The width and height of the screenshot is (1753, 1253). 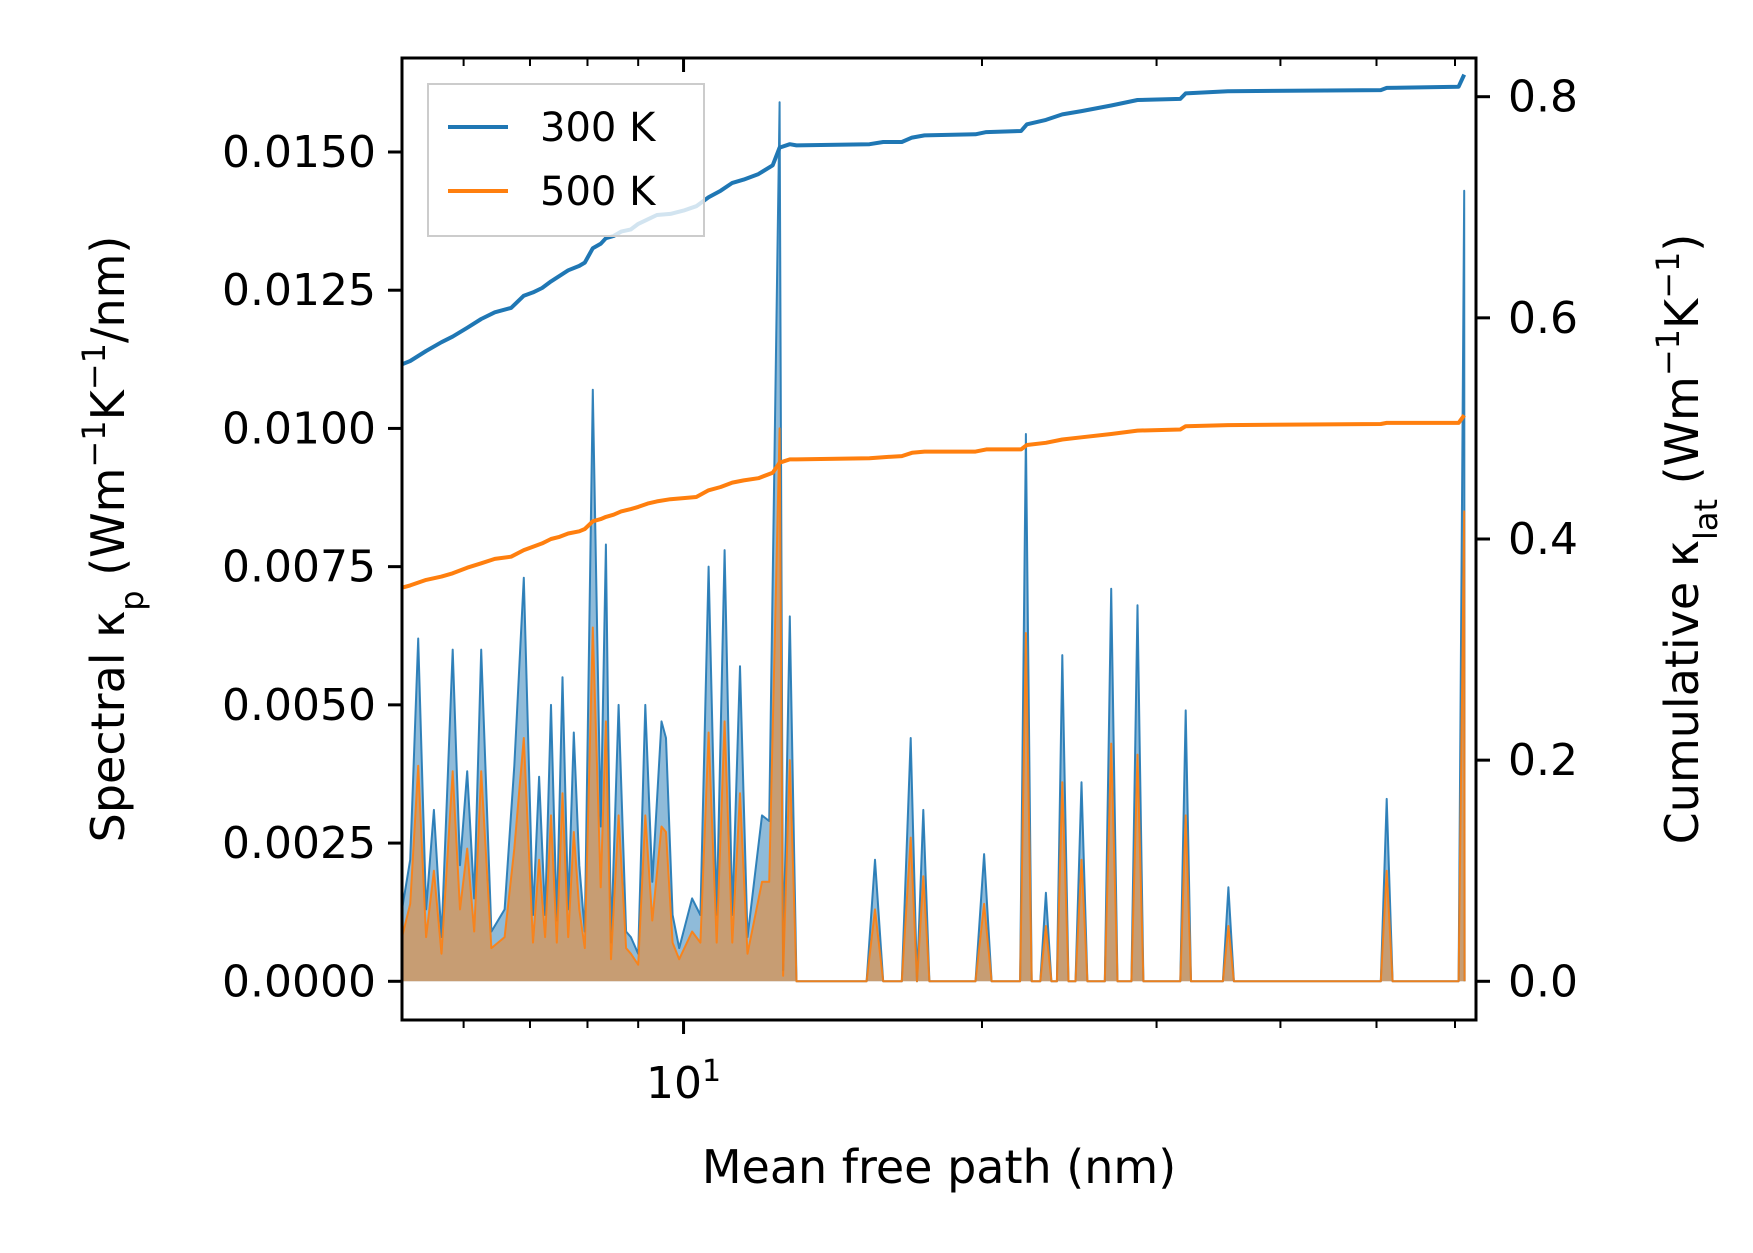 I want to click on left-y-tick-label: 0.0075, so click(x=299, y=567).